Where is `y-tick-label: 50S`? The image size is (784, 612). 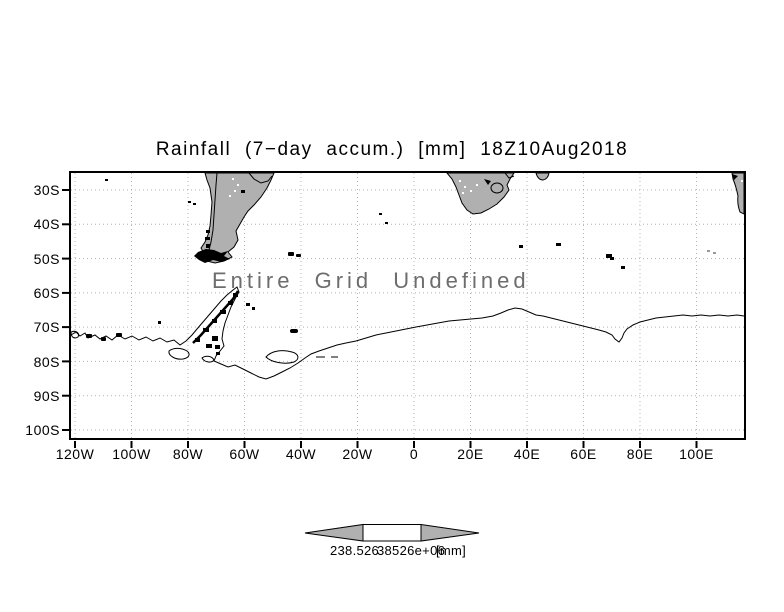 y-tick-label: 50S is located at coordinates (46, 258).